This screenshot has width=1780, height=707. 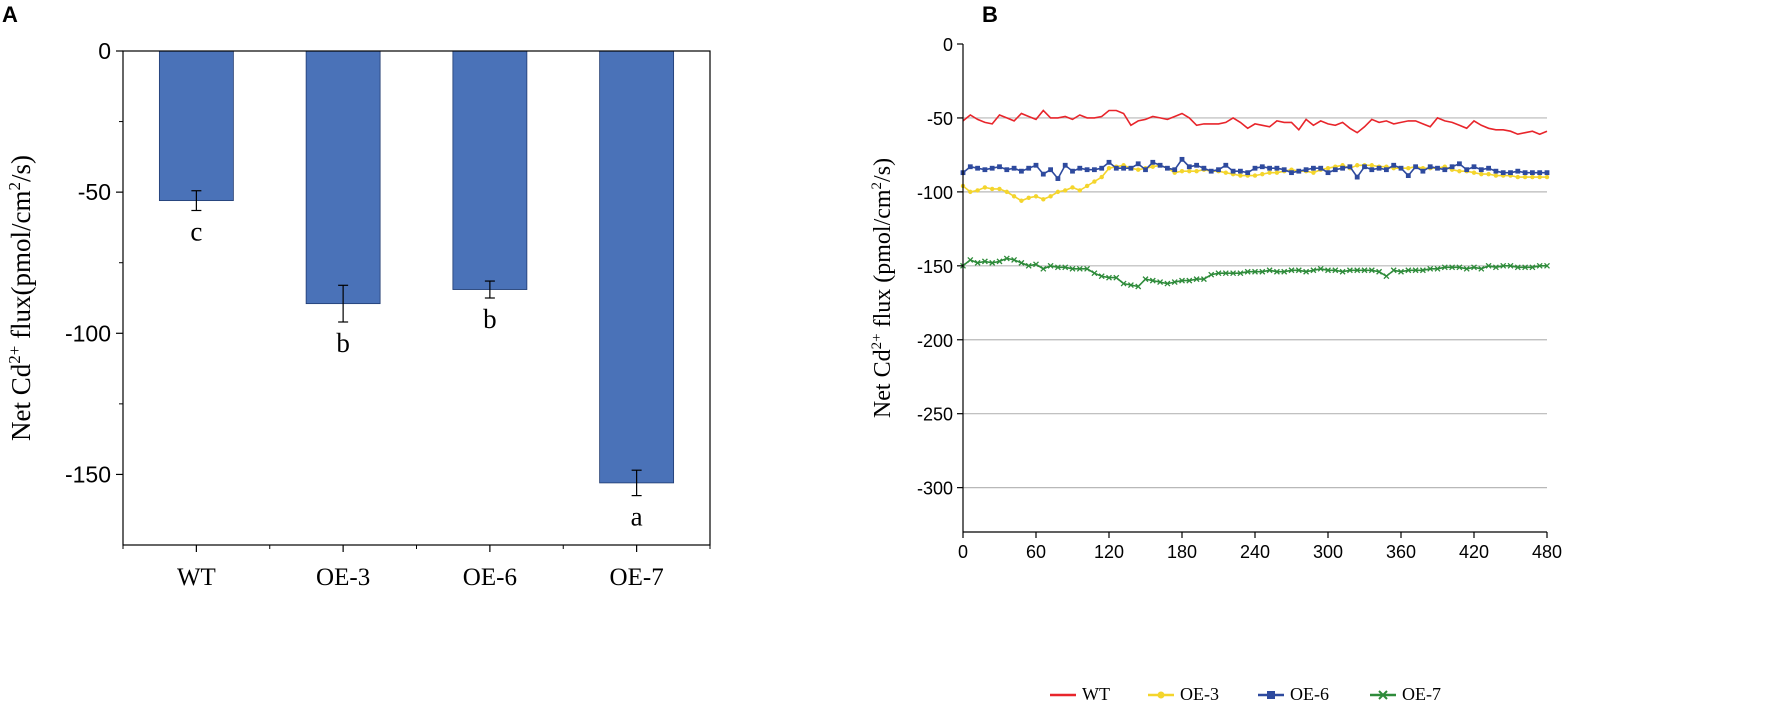 I want to click on legend-item-oe-3: OE-3, so click(x=1183, y=694).